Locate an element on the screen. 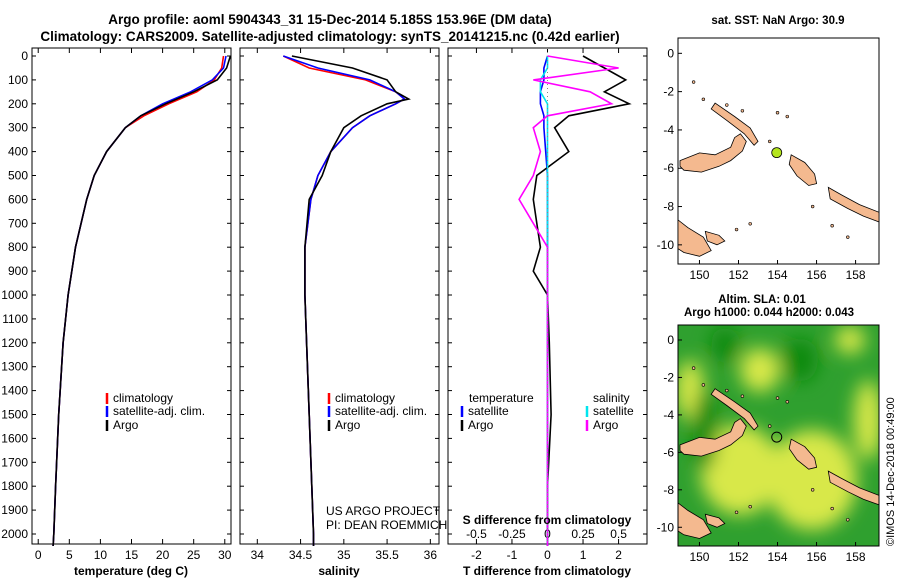 Image resolution: width=900 pixels, height=580 pixels. depth-tick-label: 300 is located at coordinates (18, 128).